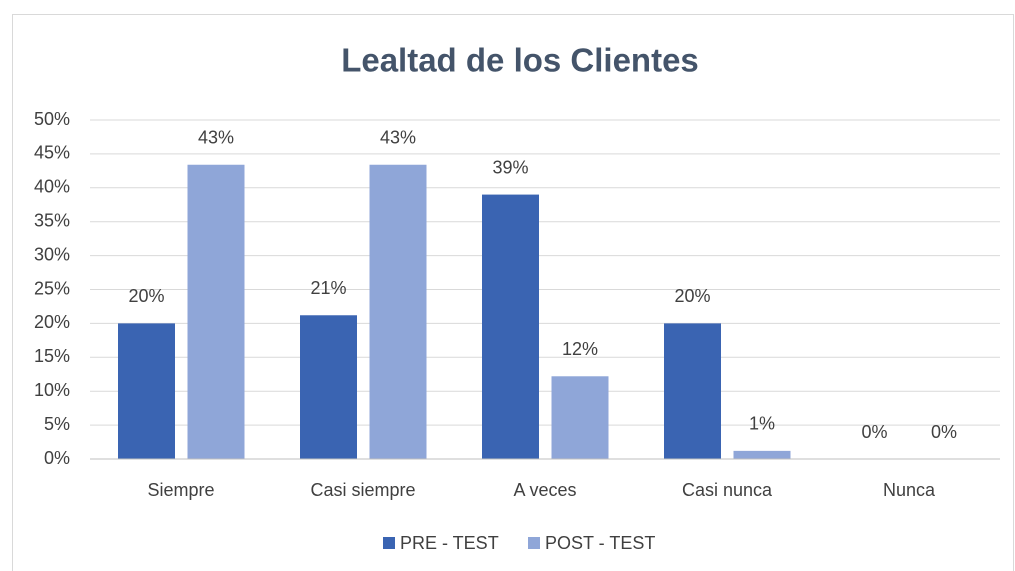  What do you see at coordinates (52, 288) in the screenshot?
I see `y-tick-label: 25%` at bounding box center [52, 288].